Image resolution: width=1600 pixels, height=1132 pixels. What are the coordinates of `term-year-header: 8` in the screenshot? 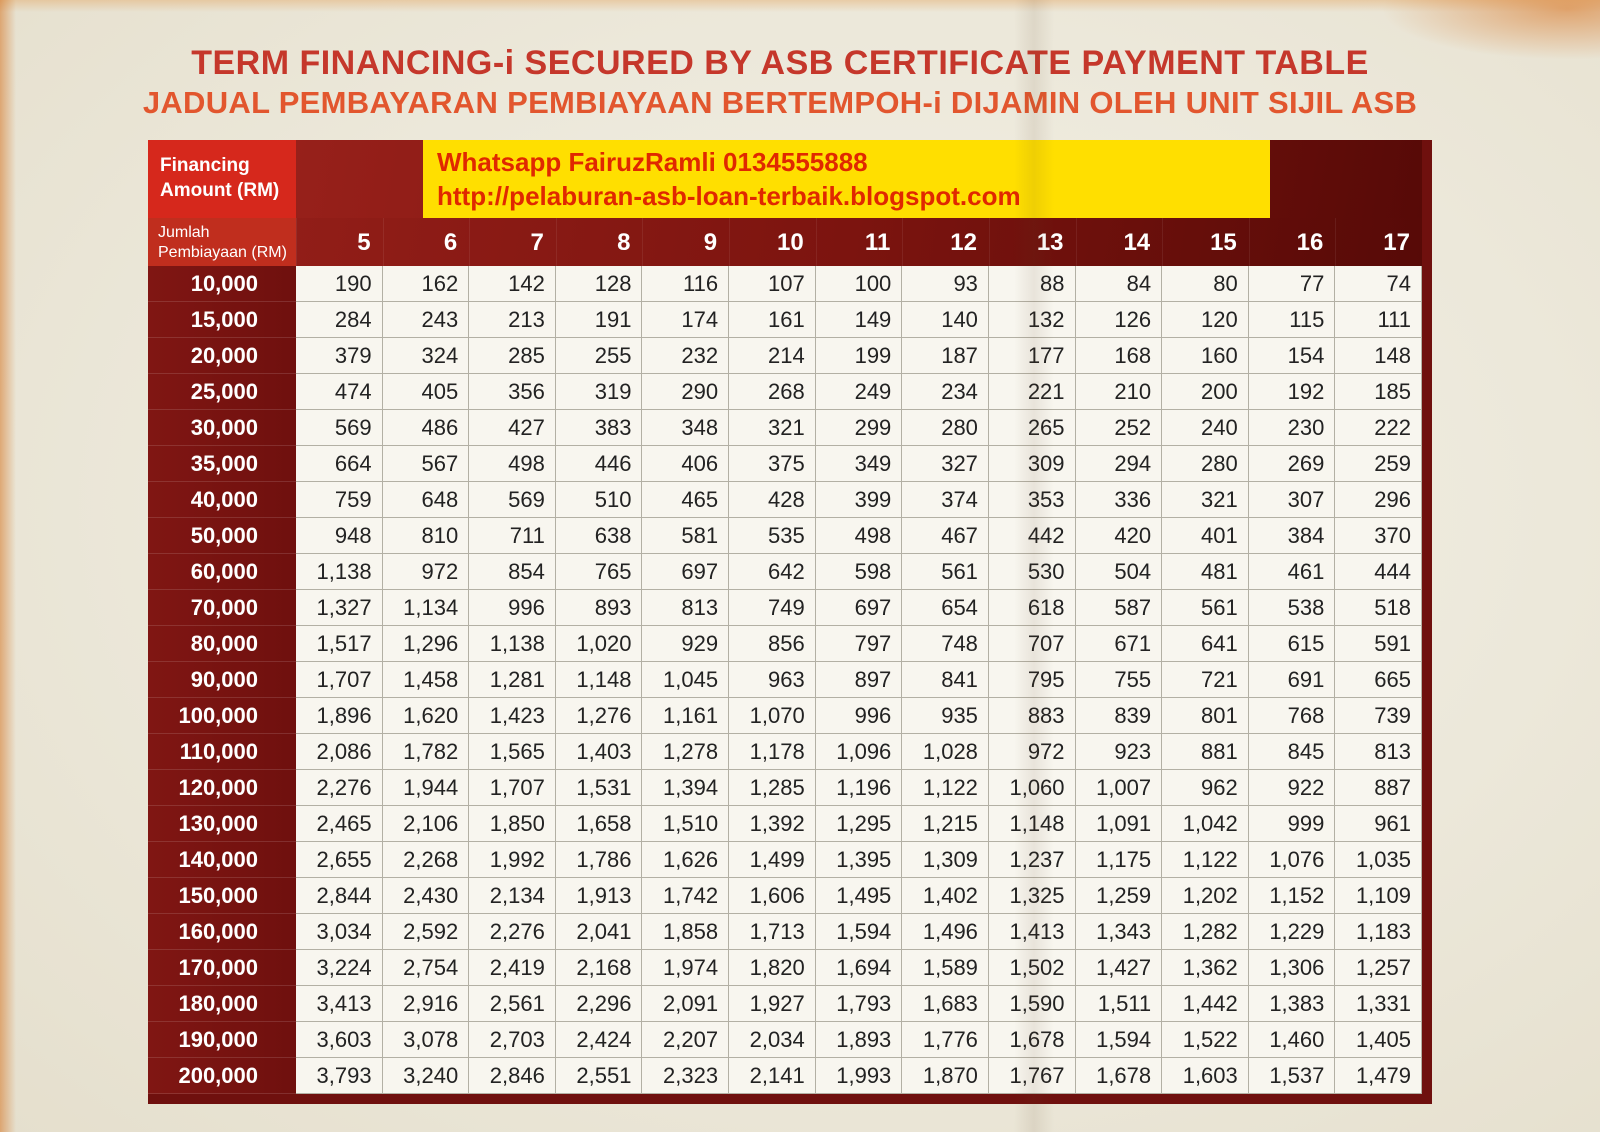 It's located at (599, 242).